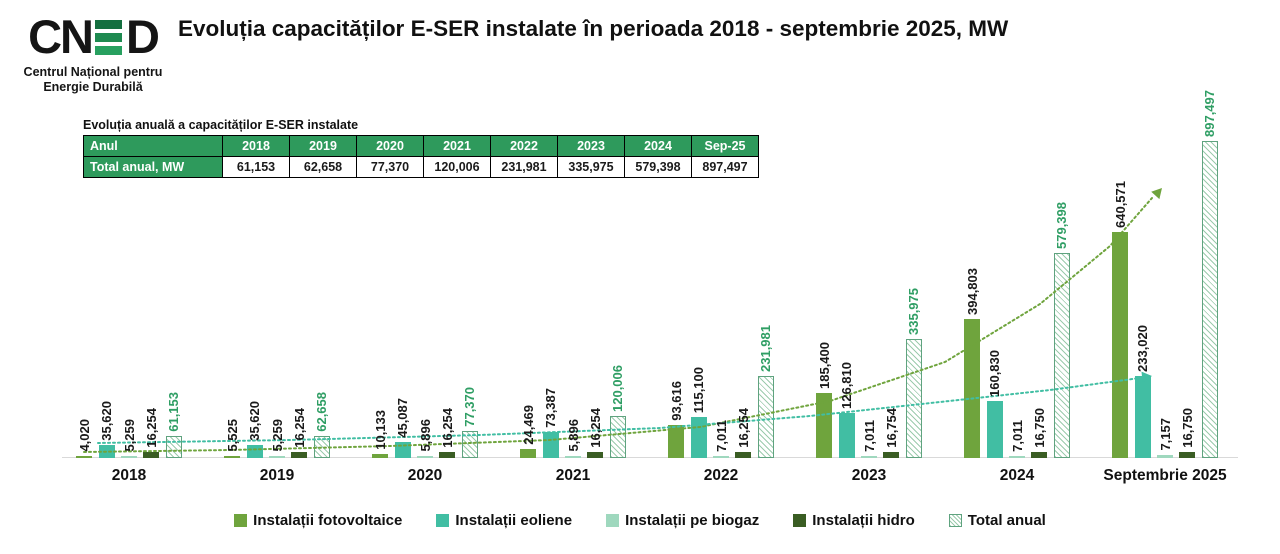  What do you see at coordinates (1165, 475) in the screenshot?
I see `x-axis-label: Septembrie 2025` at bounding box center [1165, 475].